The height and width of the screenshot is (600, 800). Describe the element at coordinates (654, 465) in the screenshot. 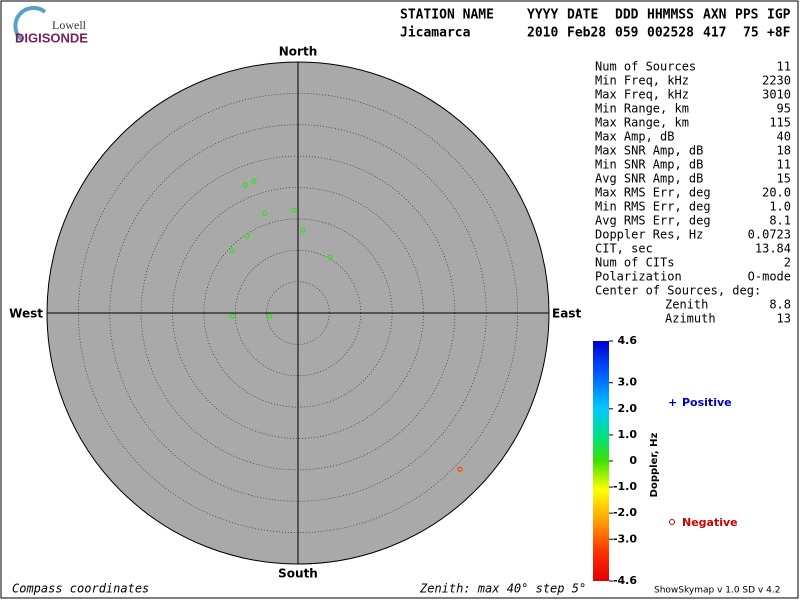

I see `colorbar-label: Doppler, Hz` at that location.